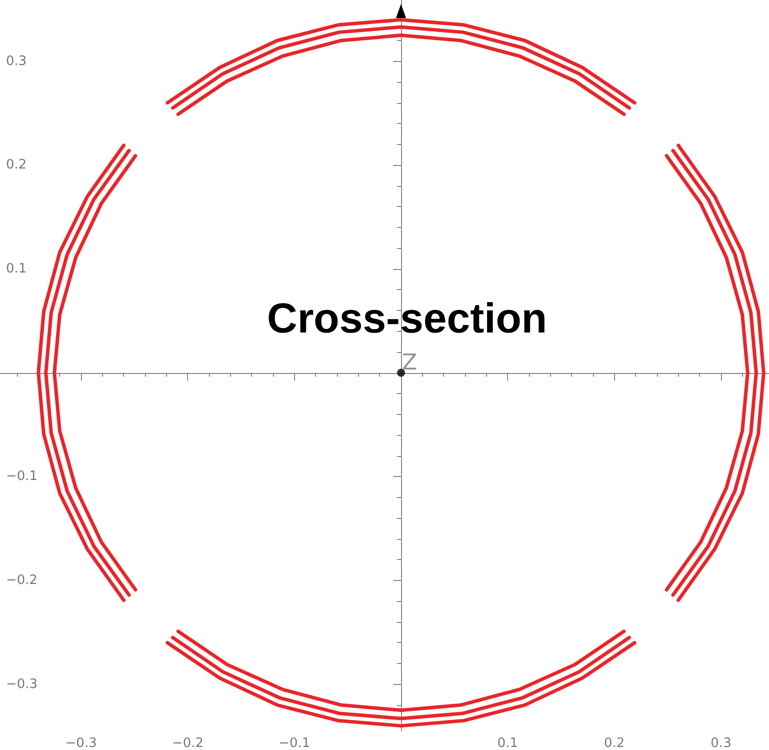 The height and width of the screenshot is (750, 769). What do you see at coordinates (81, 743) in the screenshot?
I see `x-tick-label: −0.3` at bounding box center [81, 743].